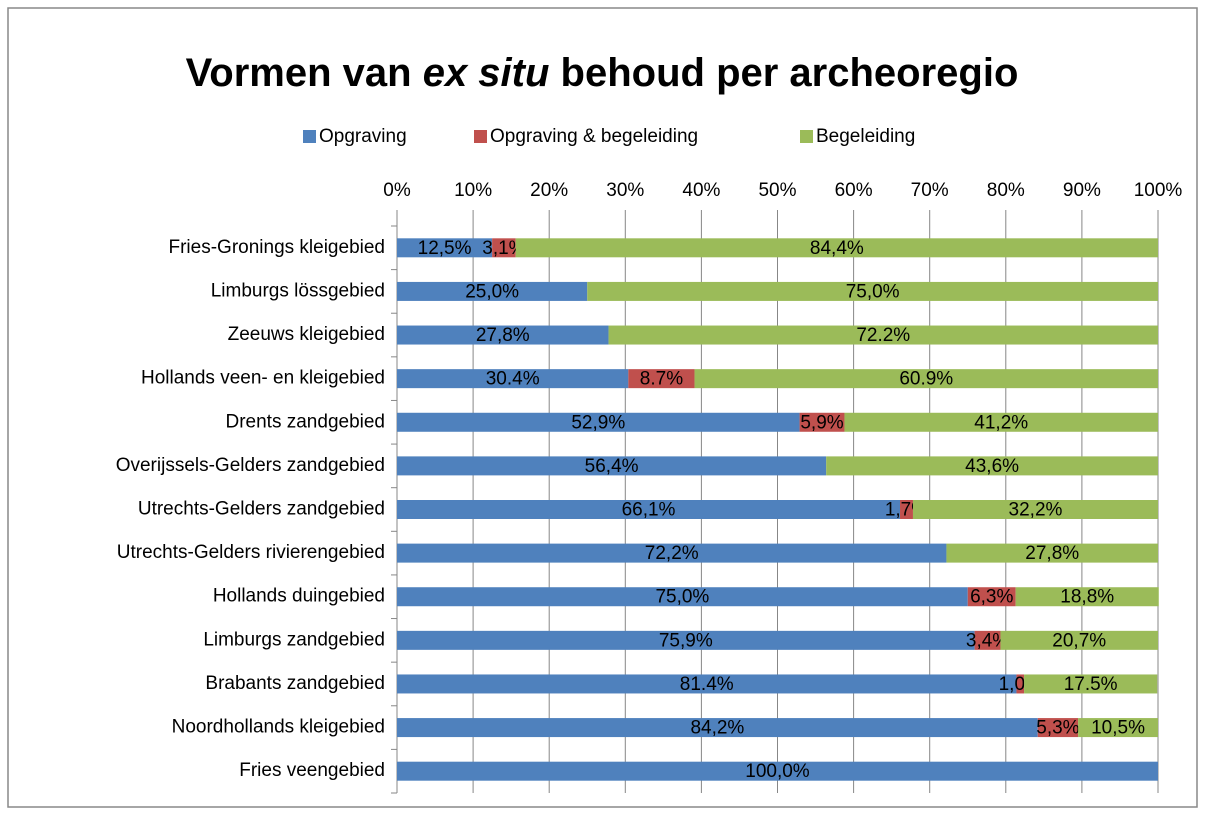  What do you see at coordinates (486, 73) in the screenshot?
I see `title-part: ex situ` at bounding box center [486, 73].